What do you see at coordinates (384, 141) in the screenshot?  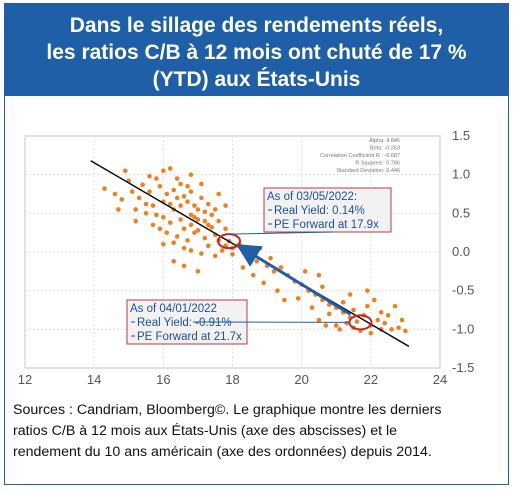 I see `regression-stat: Alpha: 4.846` at bounding box center [384, 141].